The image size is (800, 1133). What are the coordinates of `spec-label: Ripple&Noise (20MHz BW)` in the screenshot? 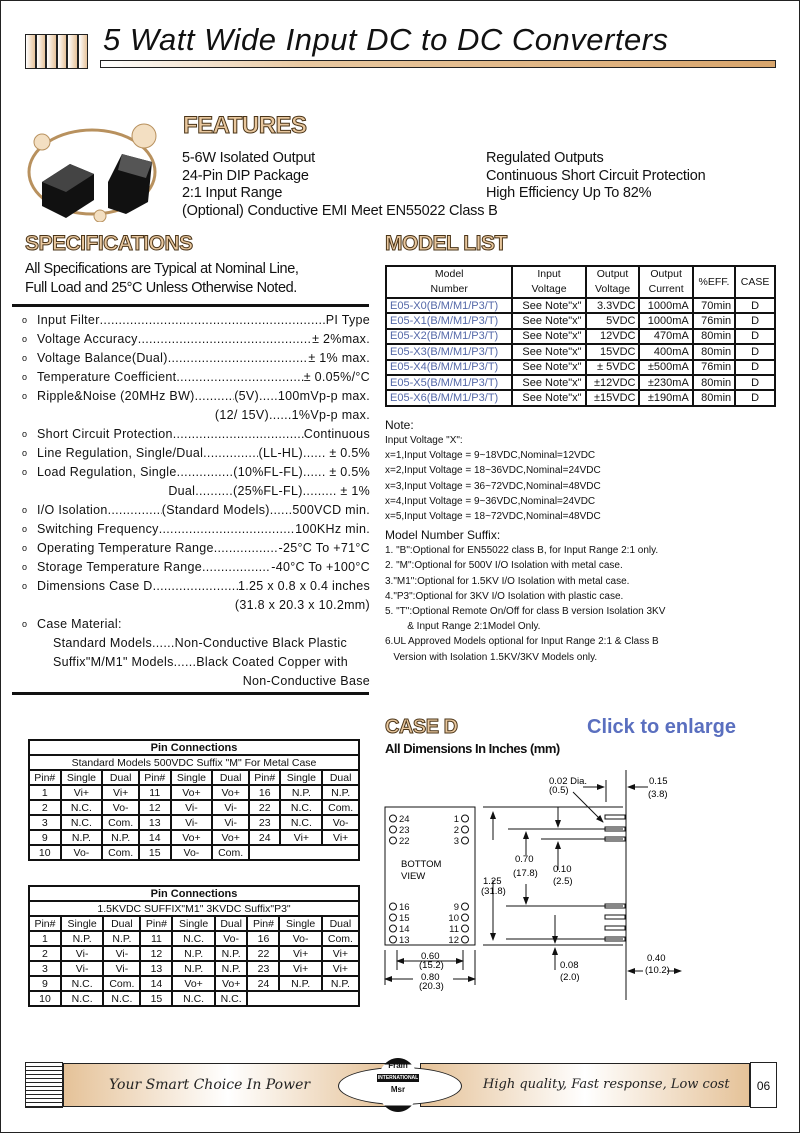 It's located at (116, 396).